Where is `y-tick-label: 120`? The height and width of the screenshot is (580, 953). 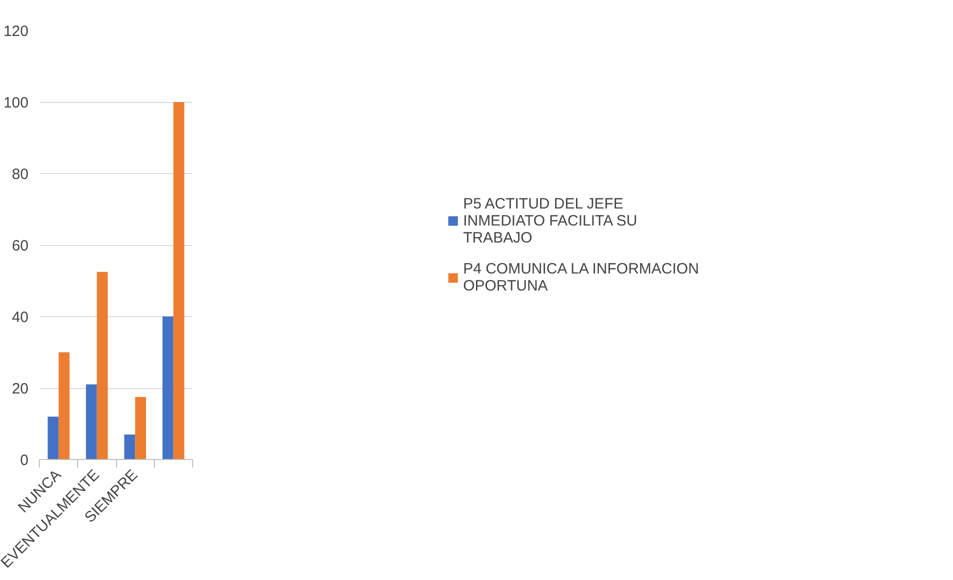
y-tick-label: 120 is located at coordinates (16, 31).